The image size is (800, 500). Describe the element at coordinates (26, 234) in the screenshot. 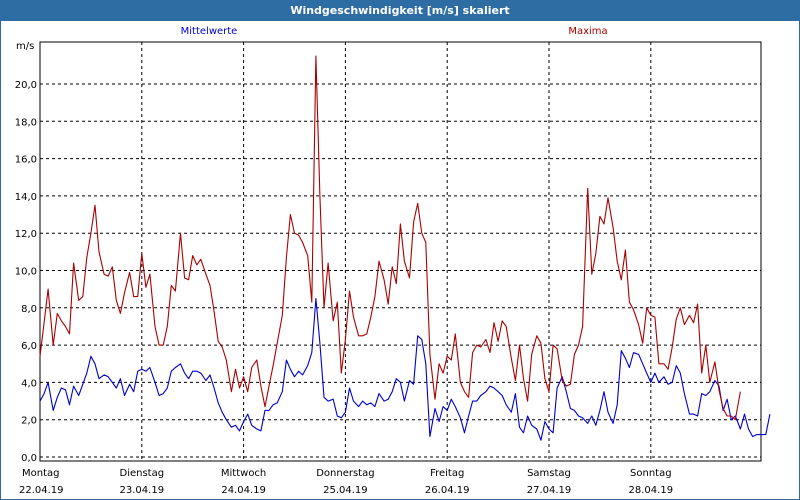

I see `y-tick-label: 12,0` at that location.